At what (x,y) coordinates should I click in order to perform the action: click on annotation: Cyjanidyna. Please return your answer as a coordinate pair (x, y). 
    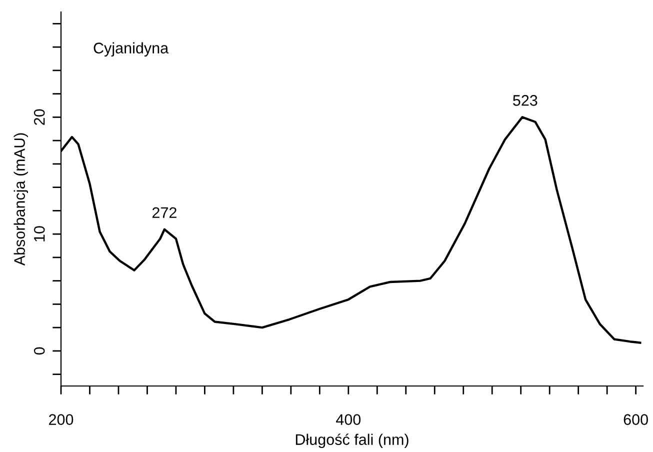
    Looking at the image, I should click on (131, 49).